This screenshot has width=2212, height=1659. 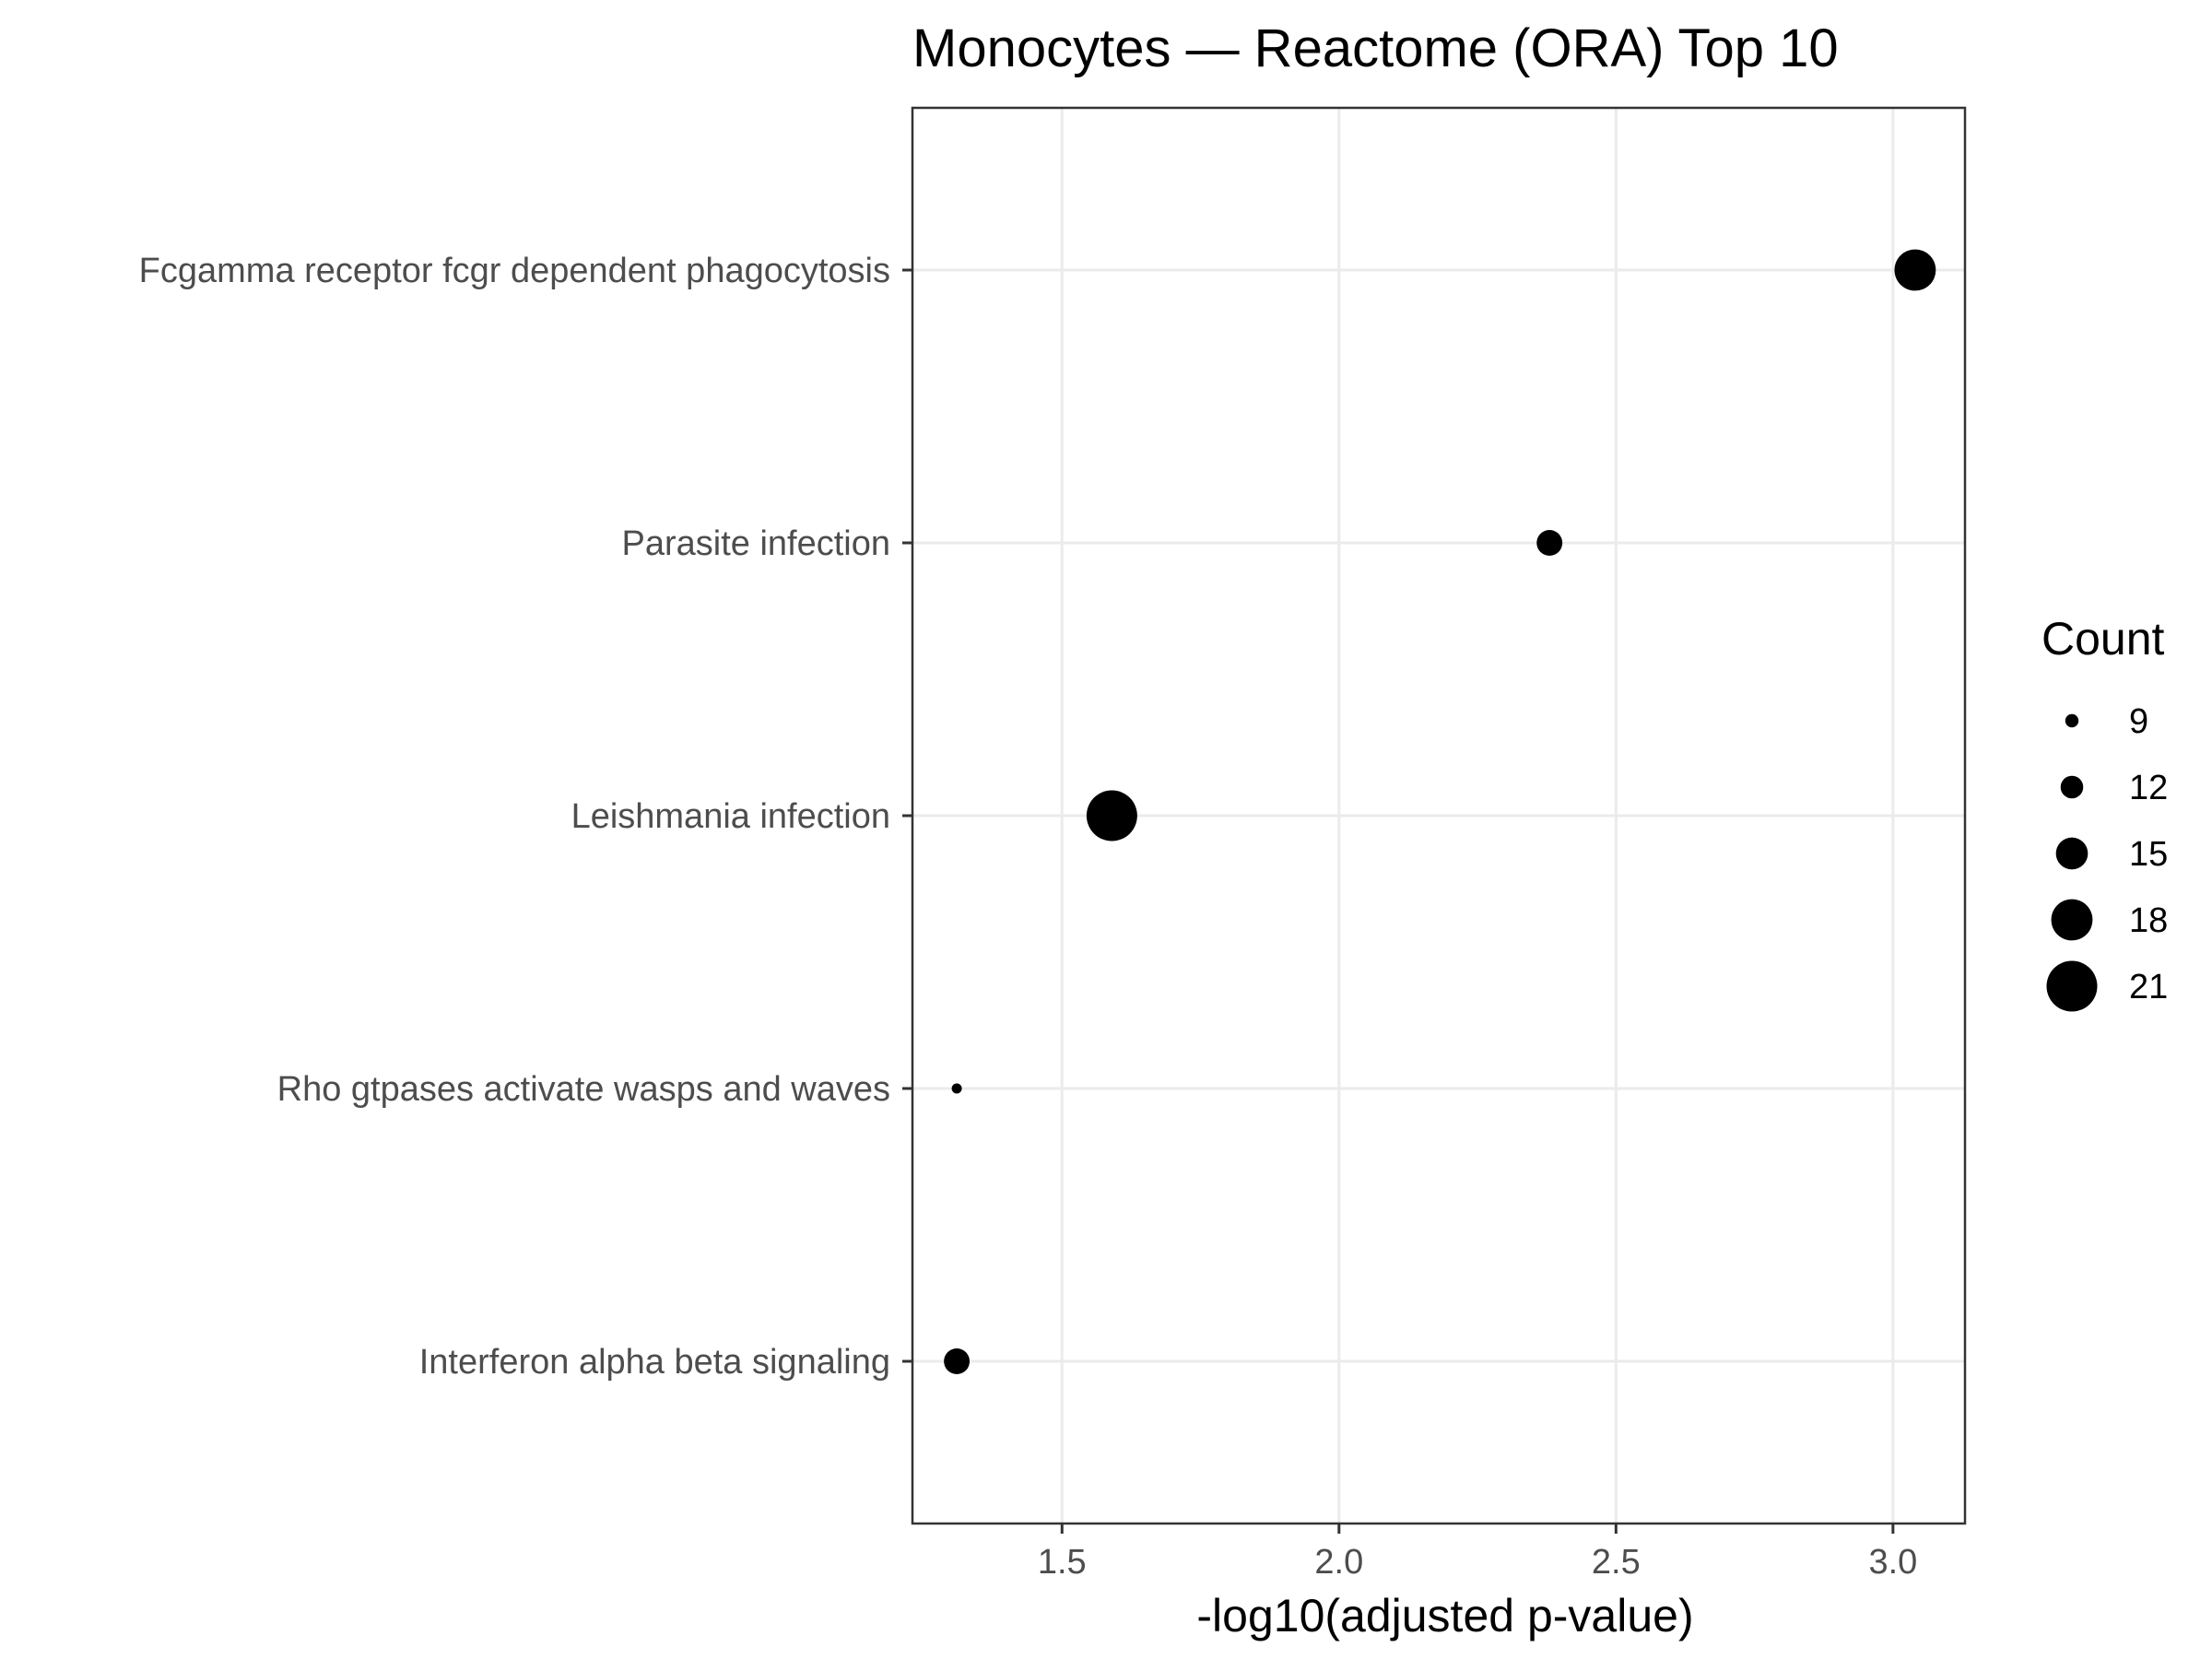 What do you see at coordinates (1444, 1615) in the screenshot?
I see `x-axis-title: -log10(adjusted p-value)` at bounding box center [1444, 1615].